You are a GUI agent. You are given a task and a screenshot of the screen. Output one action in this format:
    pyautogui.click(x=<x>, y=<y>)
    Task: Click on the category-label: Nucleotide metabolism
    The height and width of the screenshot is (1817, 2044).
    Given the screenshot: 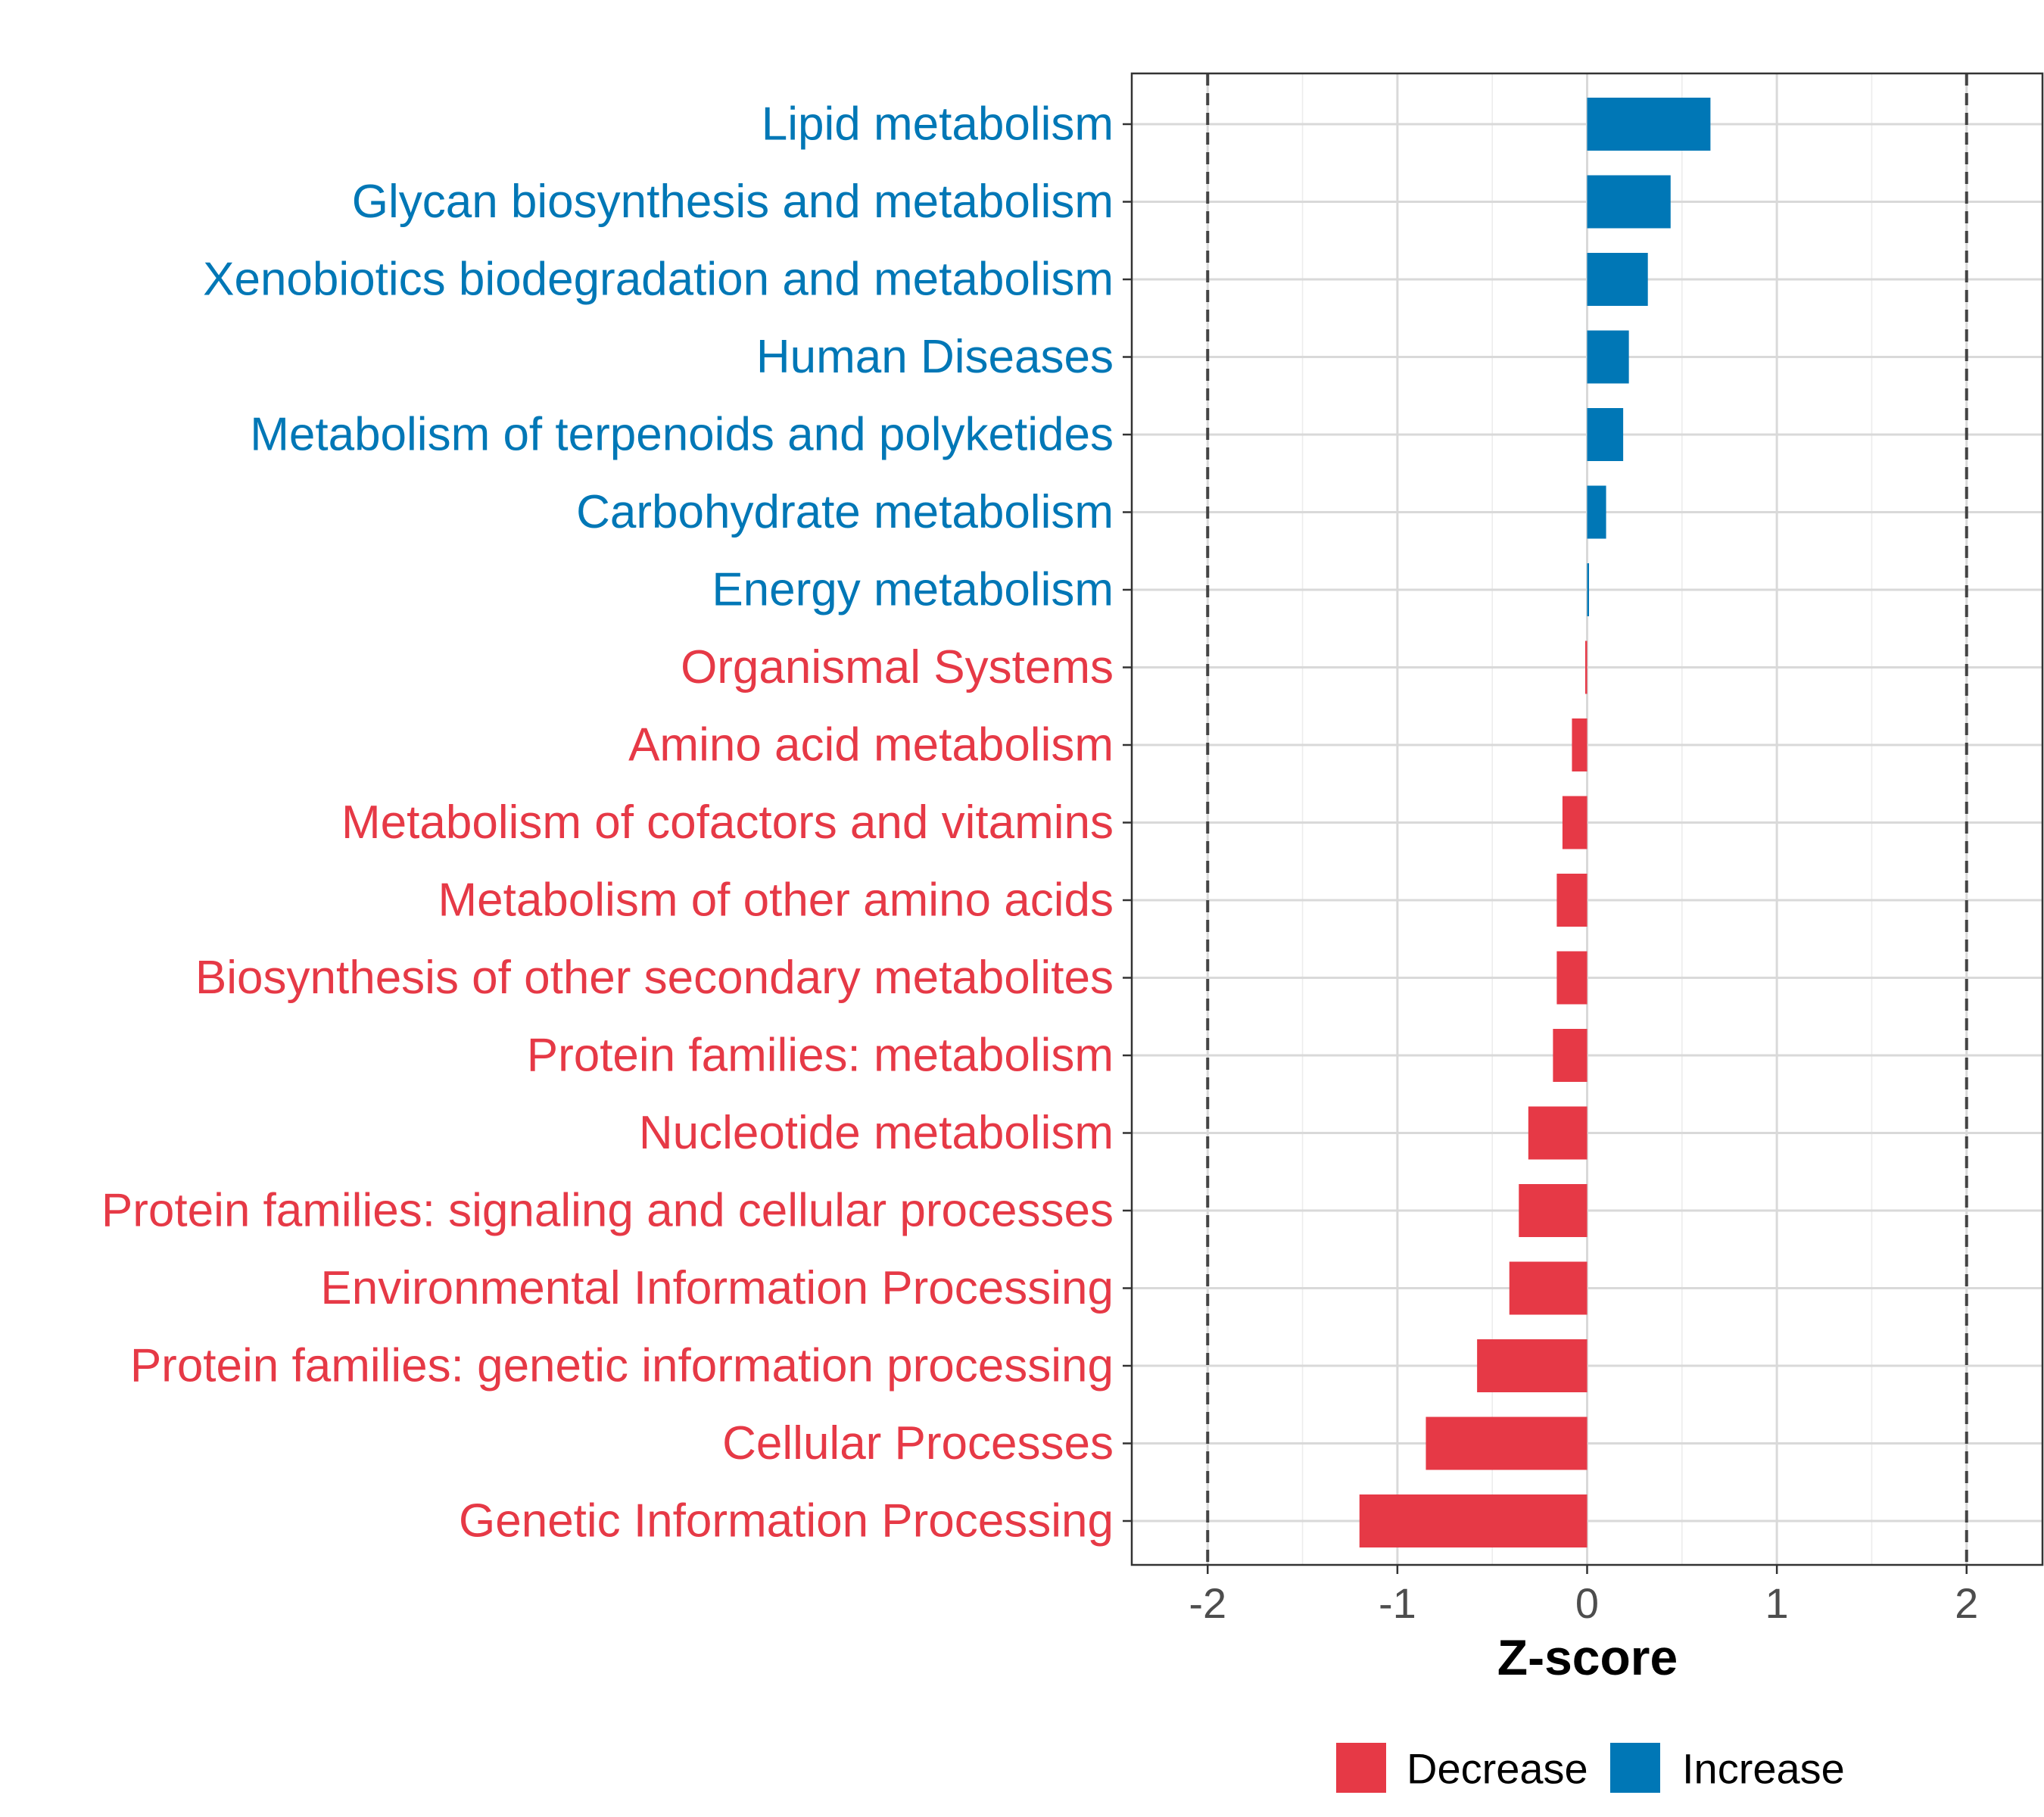 What is the action you would take?
    pyautogui.click(x=876, y=1133)
    